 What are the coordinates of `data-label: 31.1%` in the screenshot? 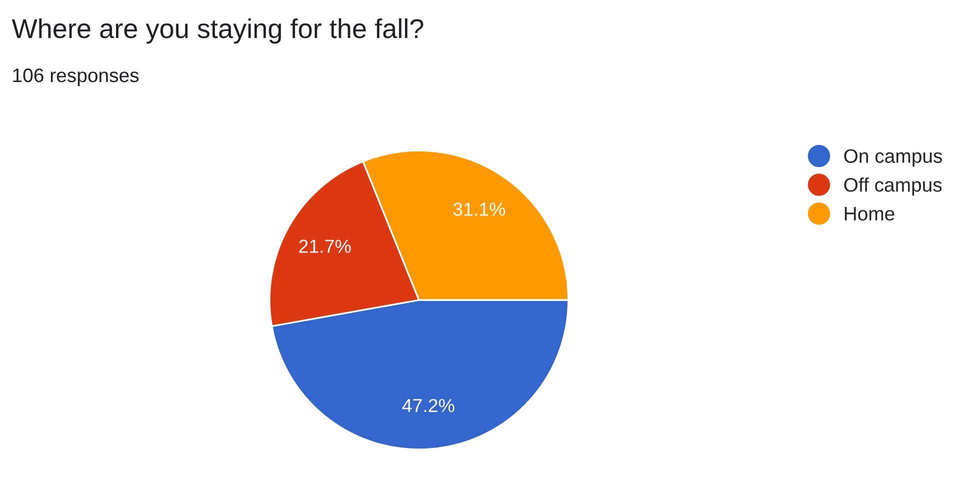 It's located at (479, 209).